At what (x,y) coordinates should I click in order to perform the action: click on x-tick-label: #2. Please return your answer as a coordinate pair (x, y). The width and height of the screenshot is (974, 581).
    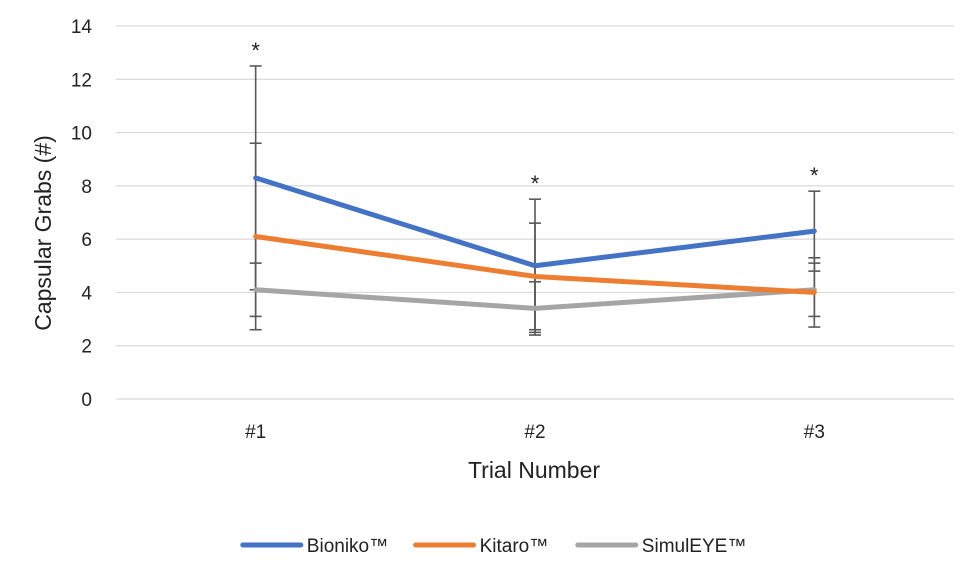
    Looking at the image, I should click on (534, 432).